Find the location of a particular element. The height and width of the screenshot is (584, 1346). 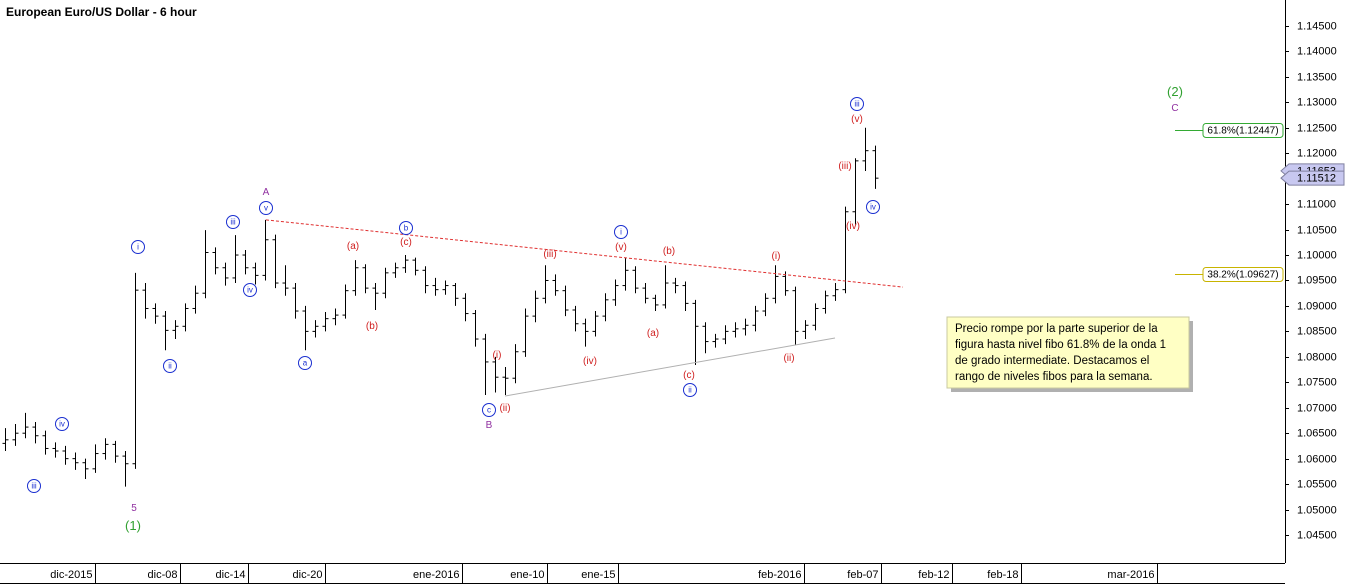

x-tick-label: feb-18 is located at coordinates (1002, 575).